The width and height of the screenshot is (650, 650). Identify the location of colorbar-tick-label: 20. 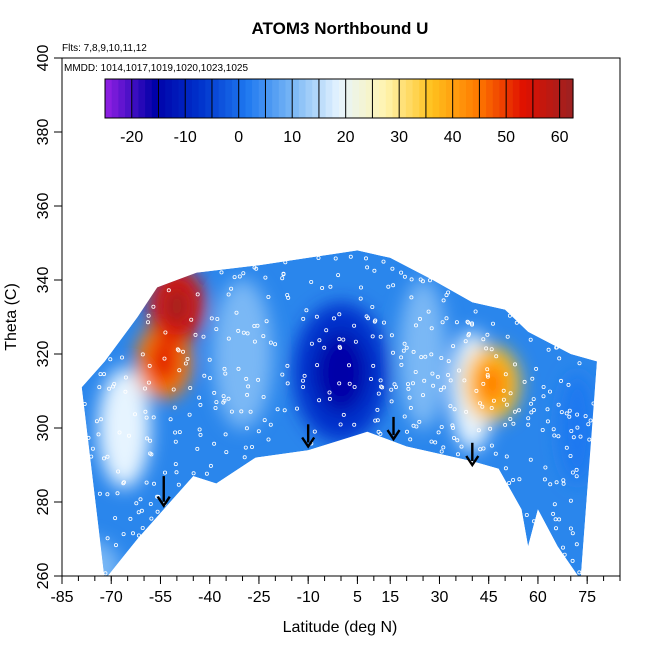
(346, 137).